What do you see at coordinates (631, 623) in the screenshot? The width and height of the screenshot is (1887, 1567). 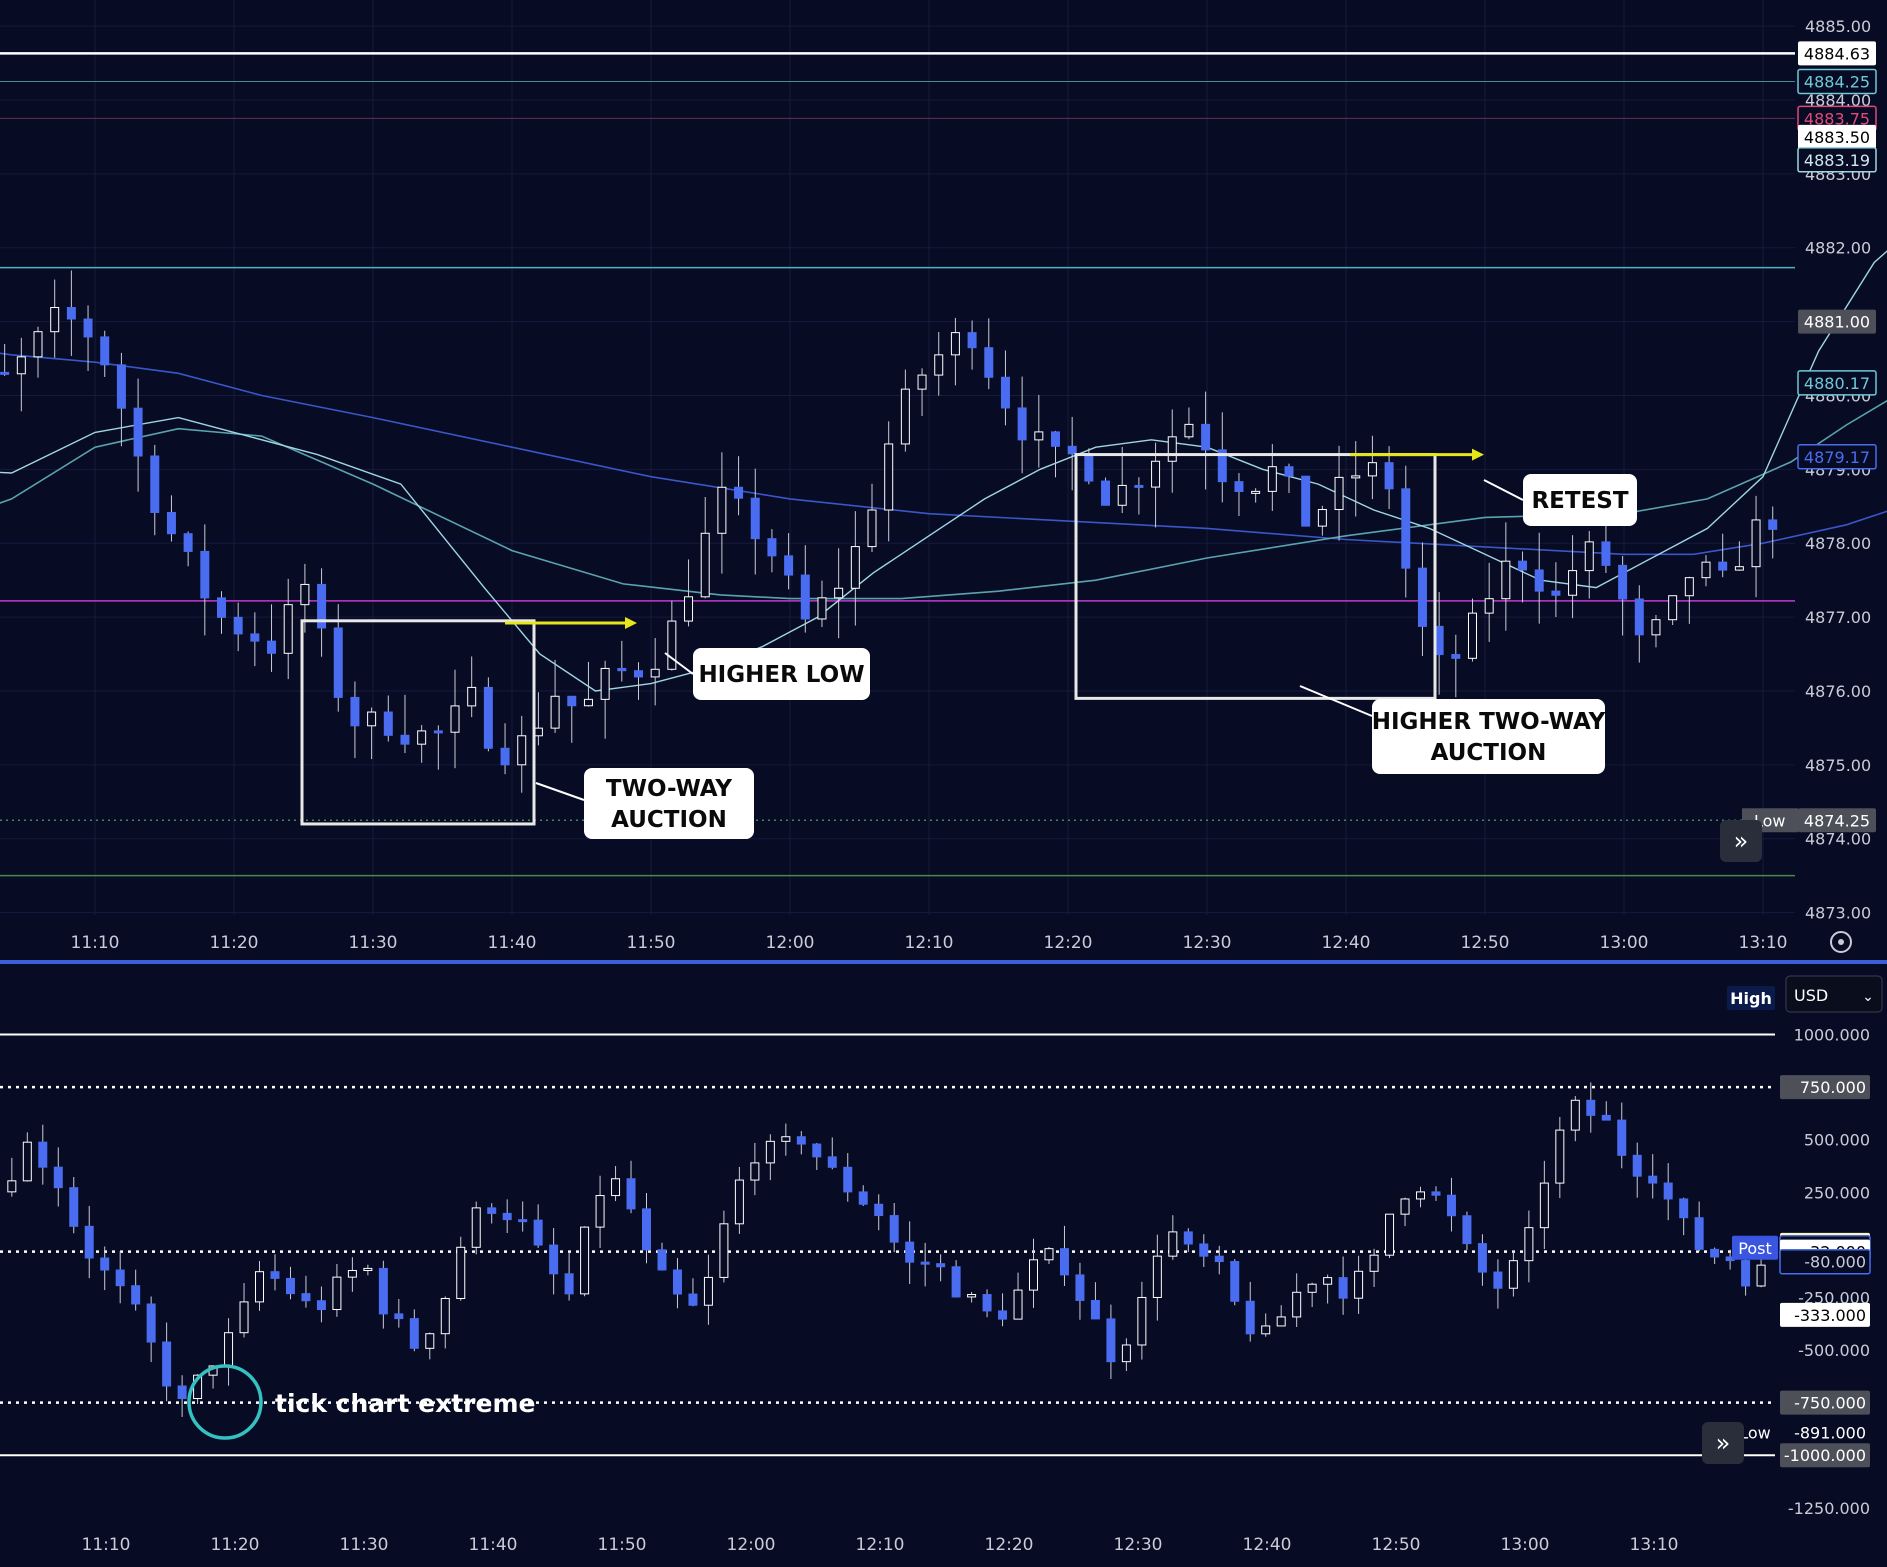 I see `arrow-head` at bounding box center [631, 623].